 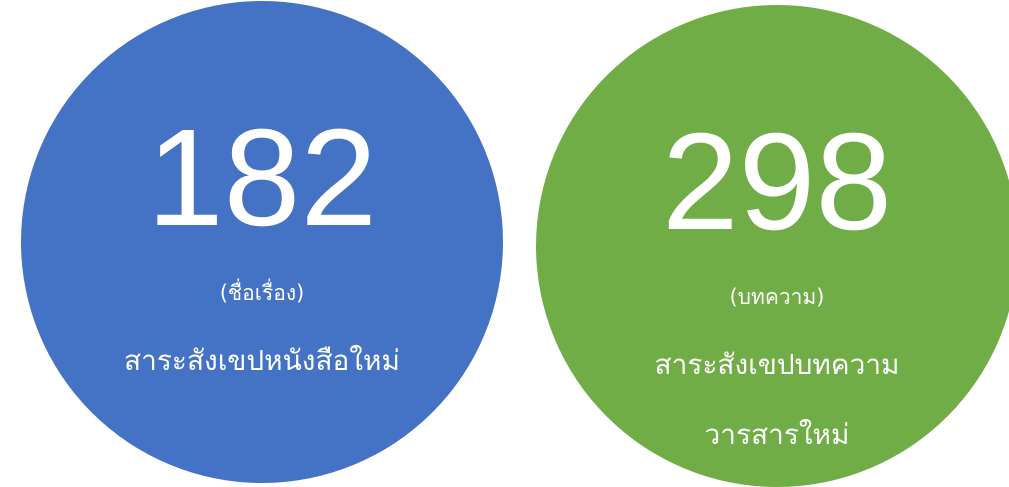 I want to click on stat-number: 182, so click(x=262, y=178).